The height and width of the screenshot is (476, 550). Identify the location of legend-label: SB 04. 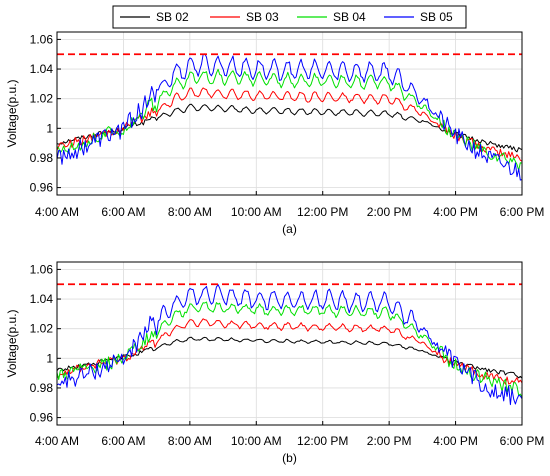
(349, 17).